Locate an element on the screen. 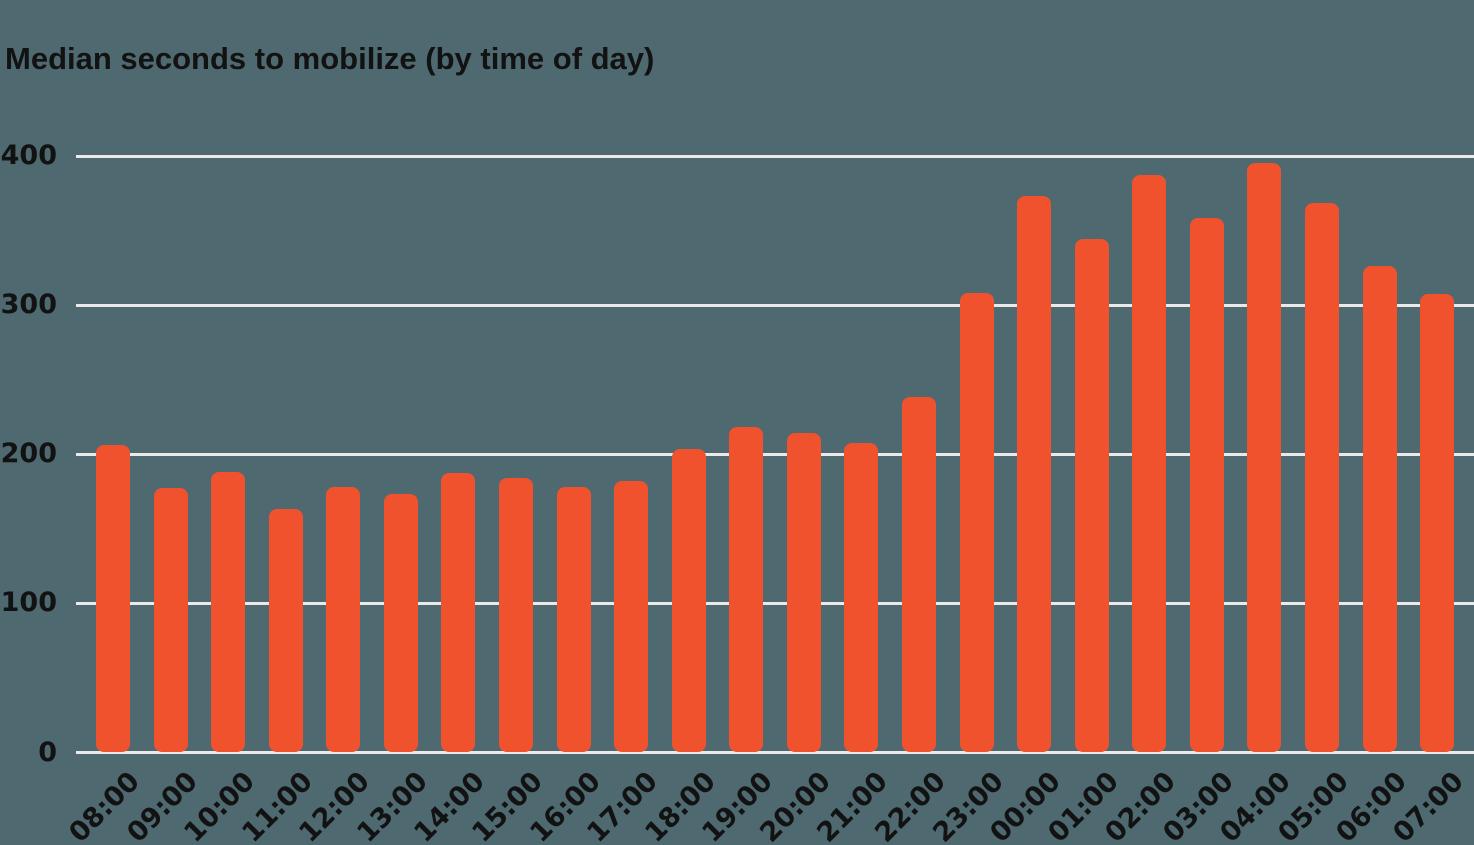 This screenshot has height=845, width=1474. y-axis-tick-label: 0 is located at coordinates (47, 752).